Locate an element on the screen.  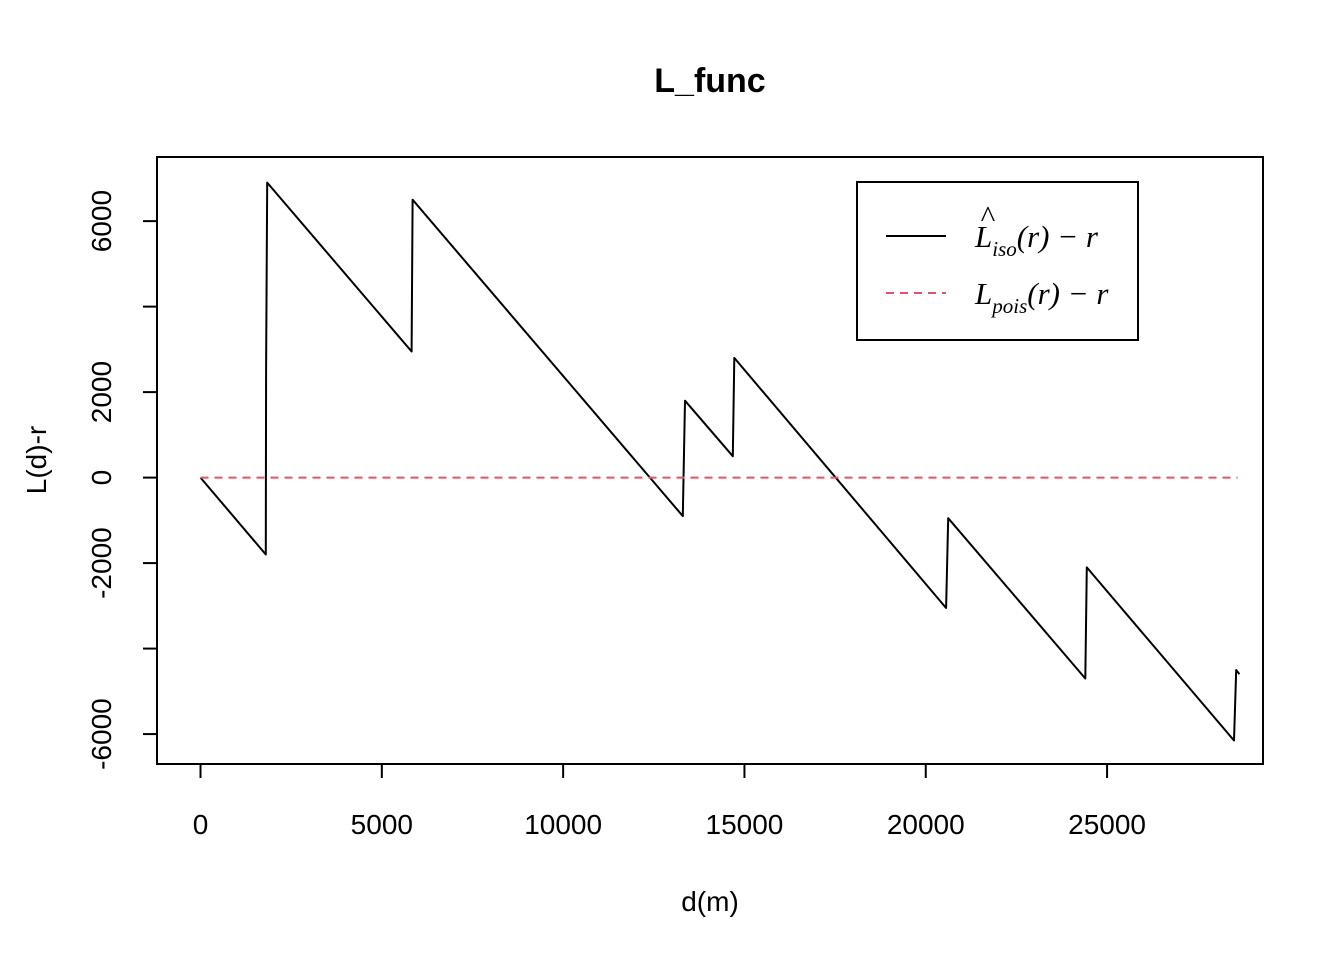
x-axis: 0 5000 10000 15000 20000 25000 is located at coordinates (669, 801).